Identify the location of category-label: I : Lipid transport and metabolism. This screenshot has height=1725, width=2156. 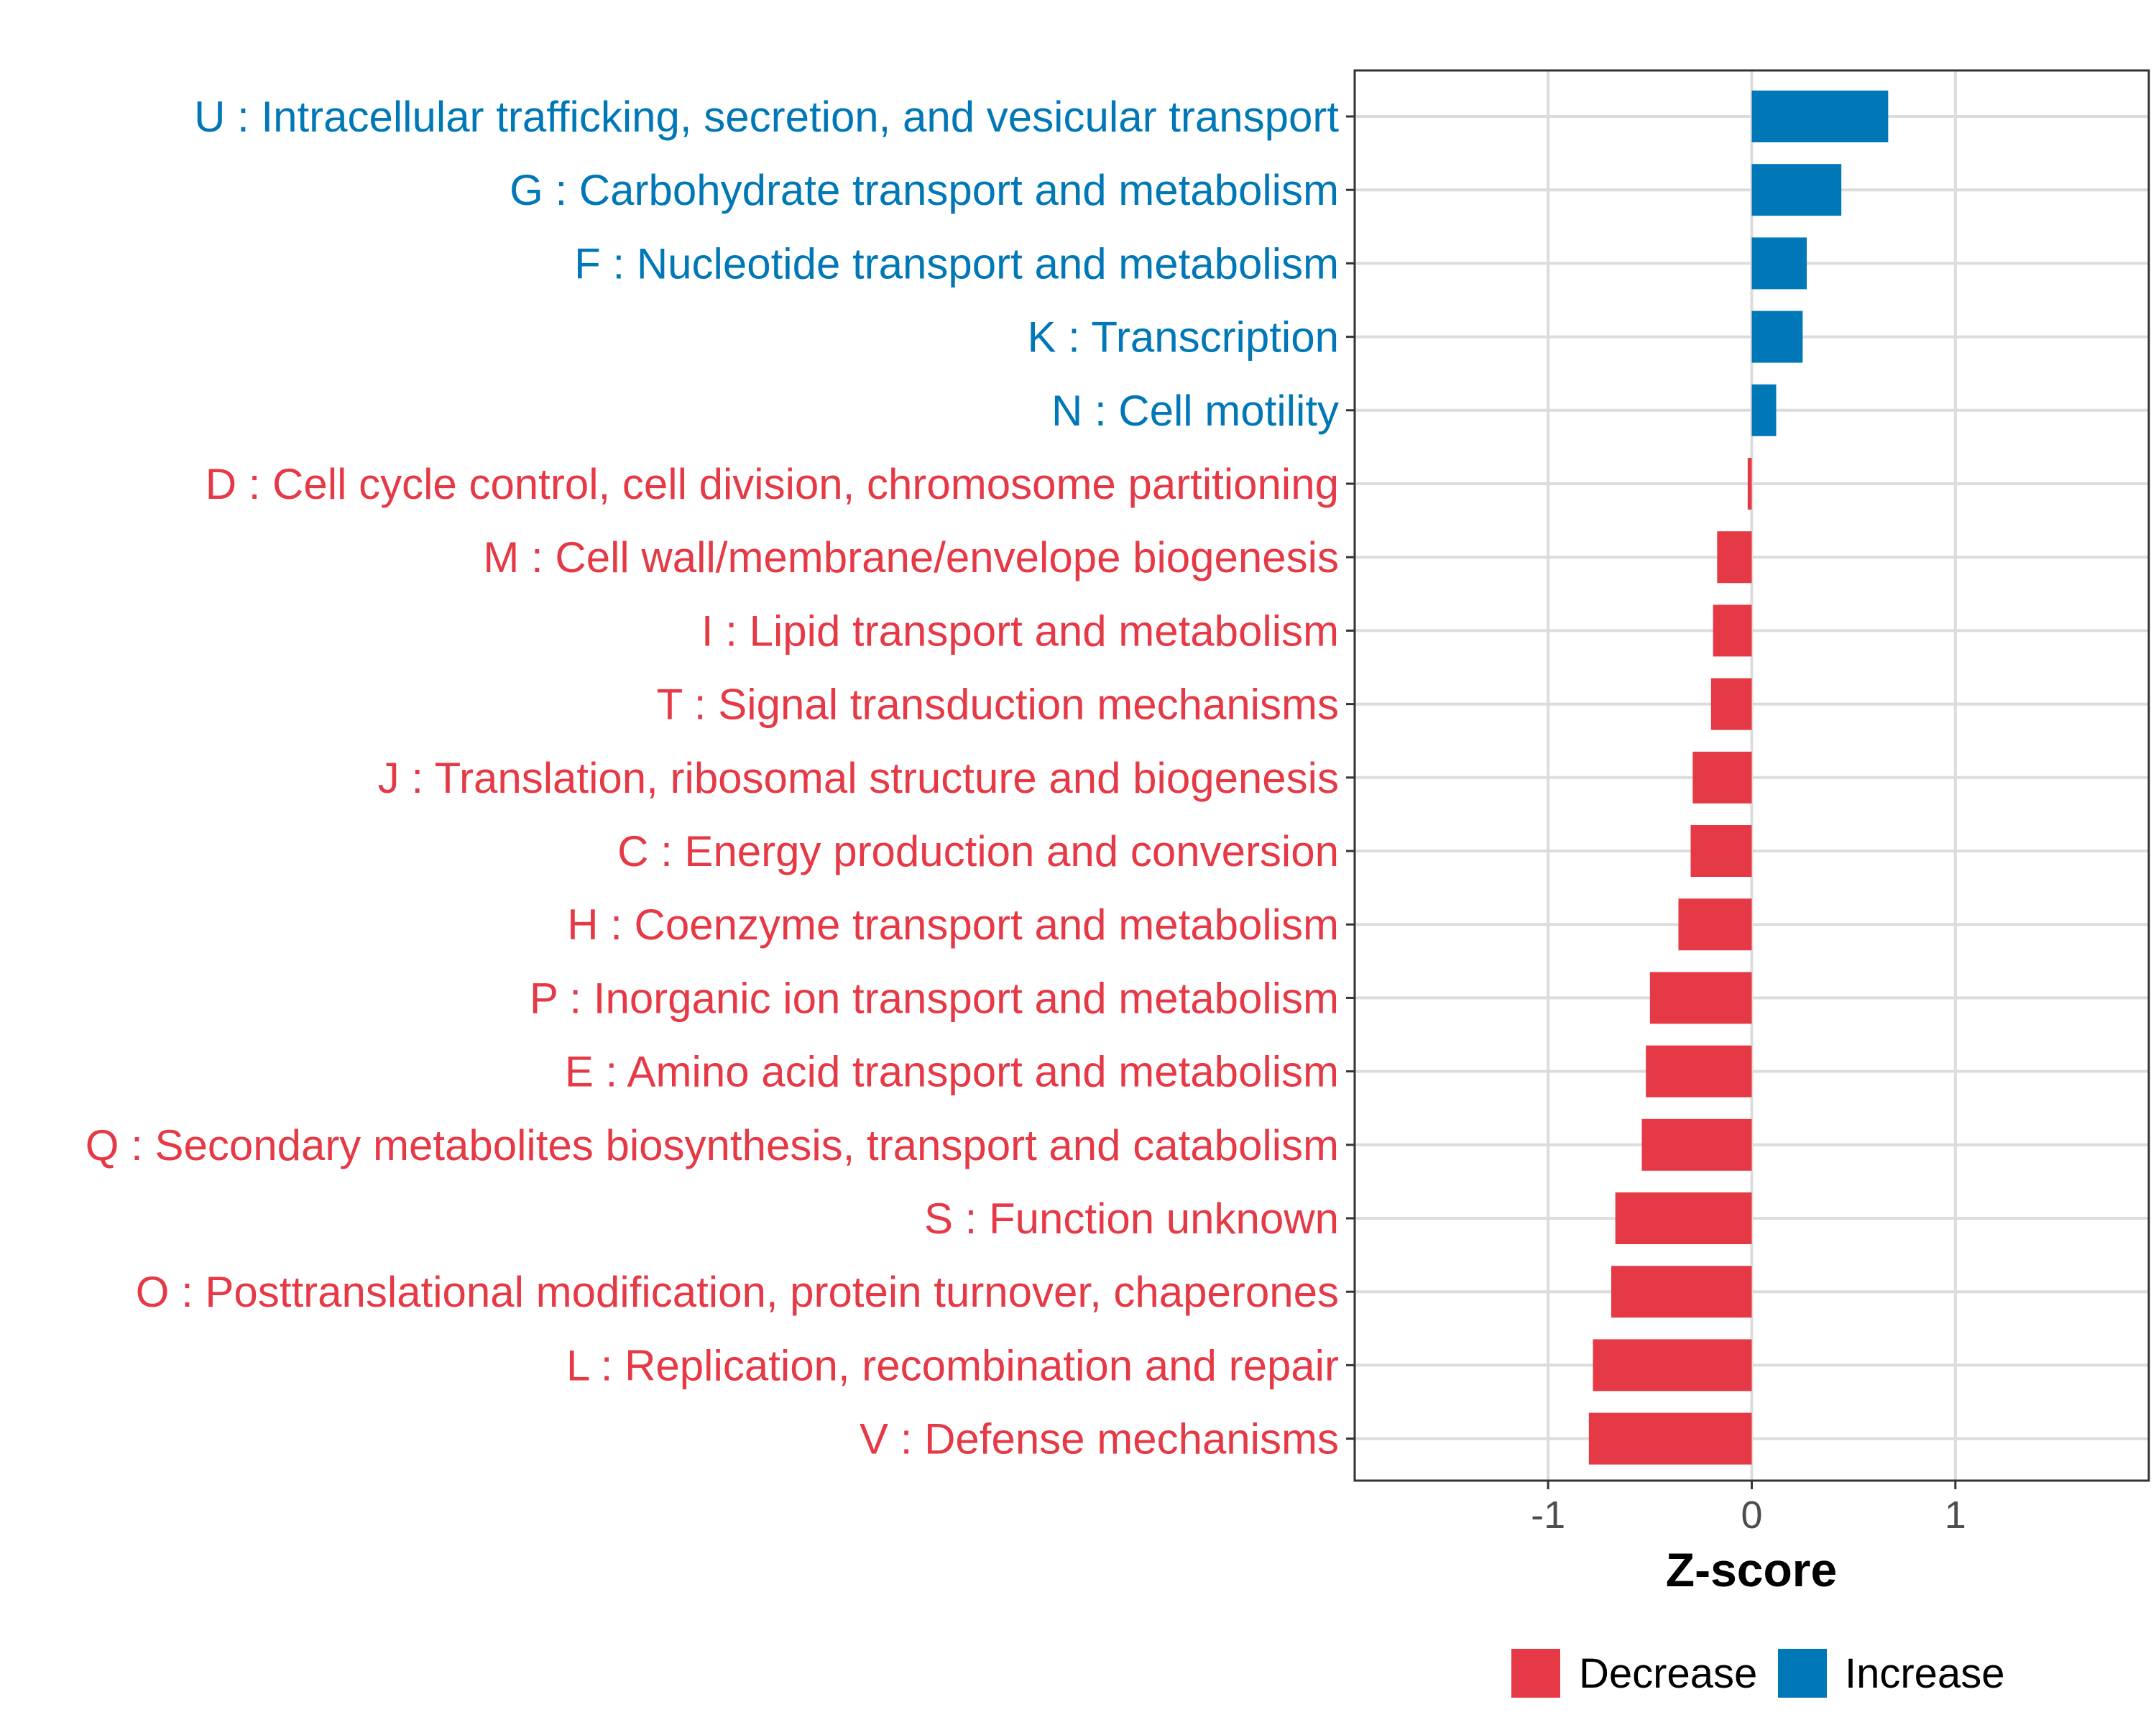
(1020, 631).